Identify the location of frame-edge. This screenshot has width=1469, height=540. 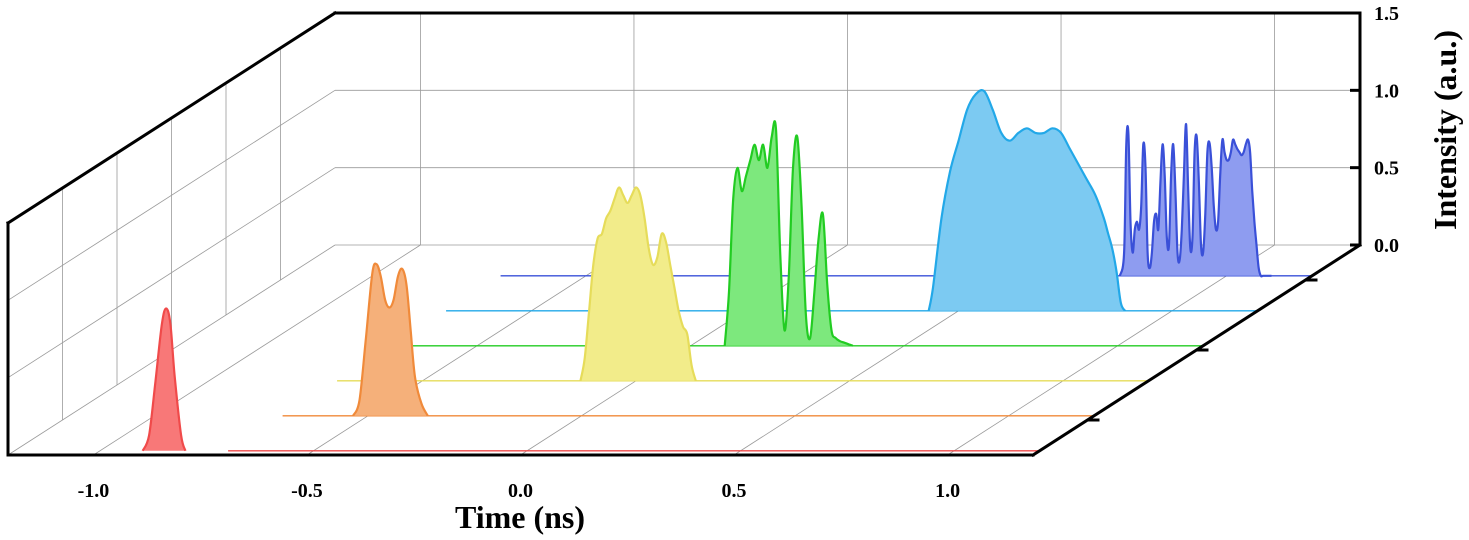
(171, 118).